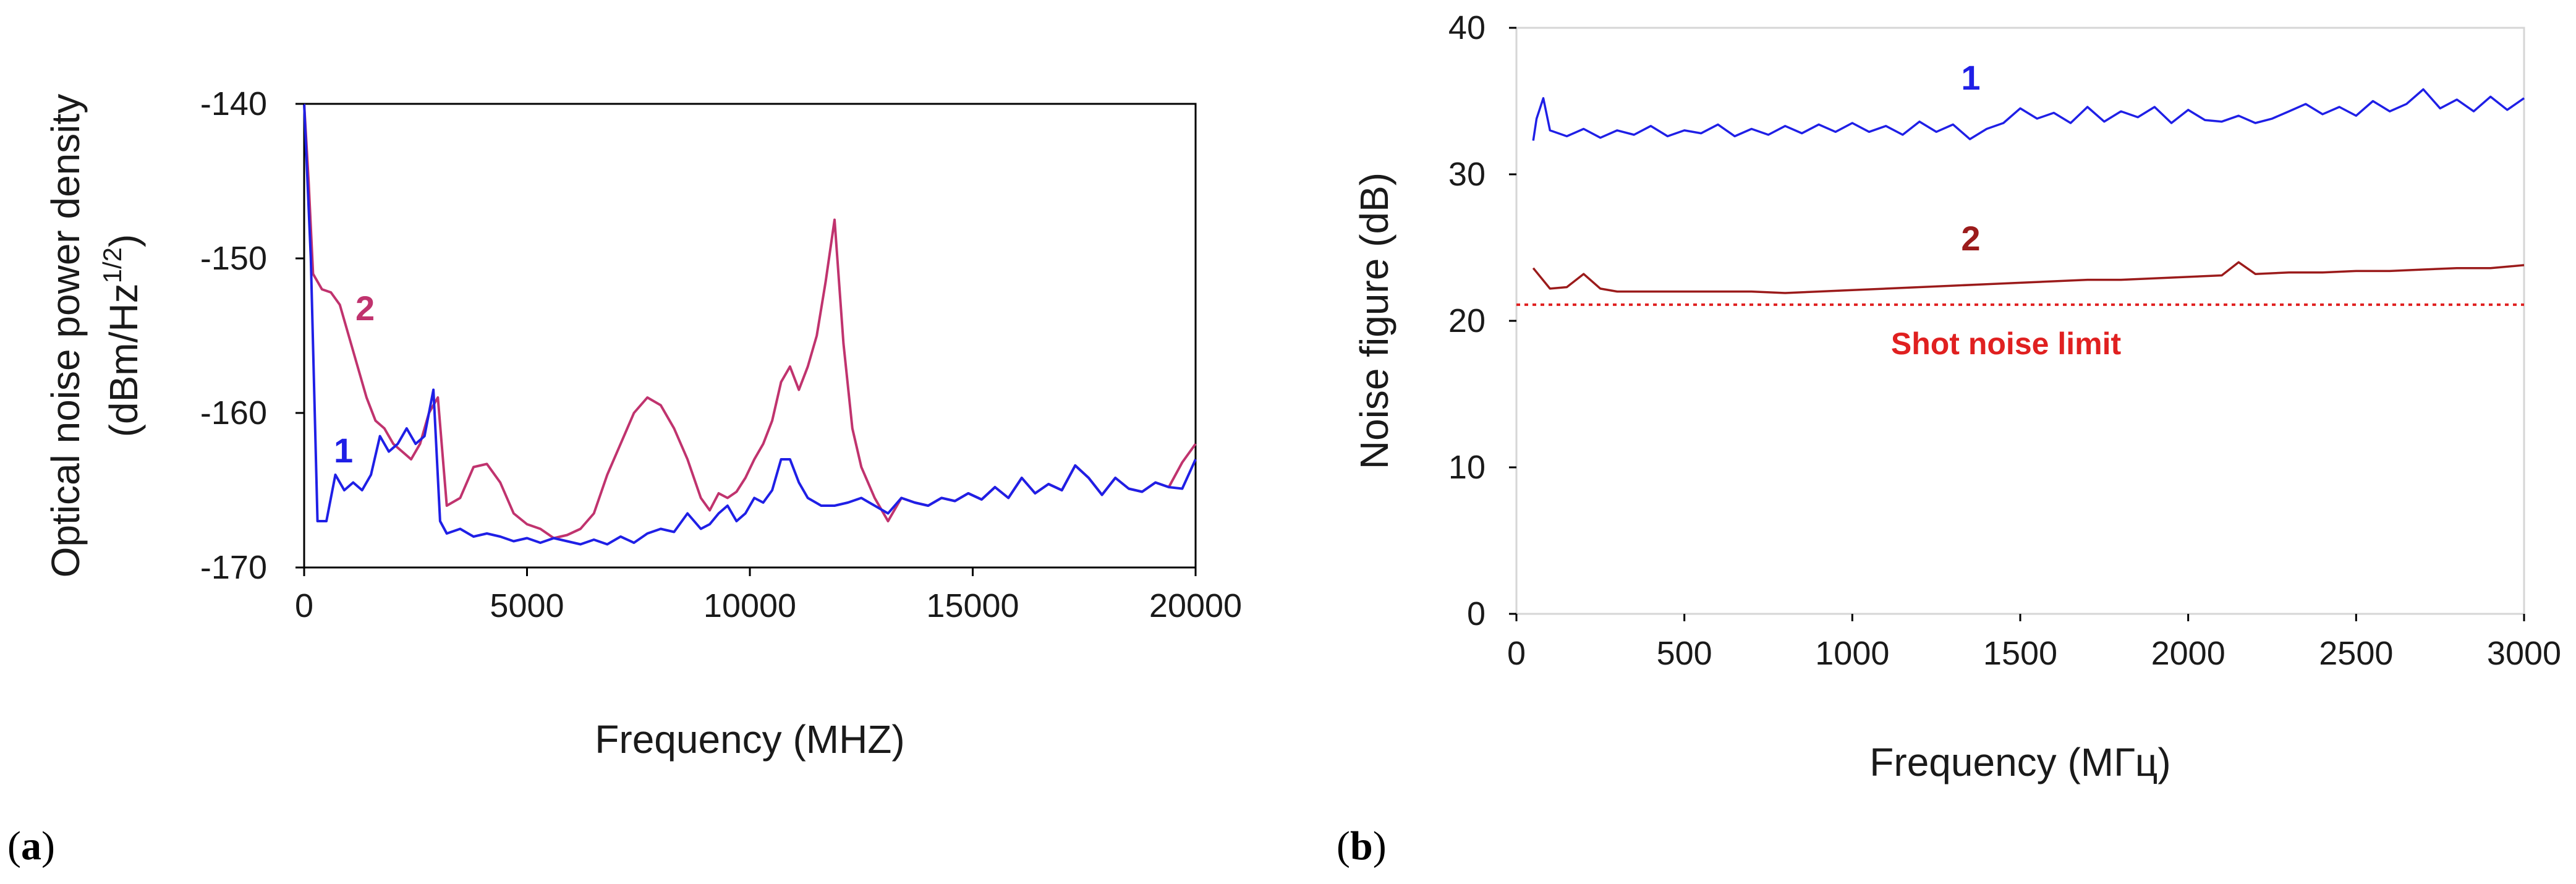 The width and height of the screenshot is (2576, 884). Describe the element at coordinates (123, 360) in the screenshot. I see `chart-a-y-units-base: (dBm/Hz` at that location.